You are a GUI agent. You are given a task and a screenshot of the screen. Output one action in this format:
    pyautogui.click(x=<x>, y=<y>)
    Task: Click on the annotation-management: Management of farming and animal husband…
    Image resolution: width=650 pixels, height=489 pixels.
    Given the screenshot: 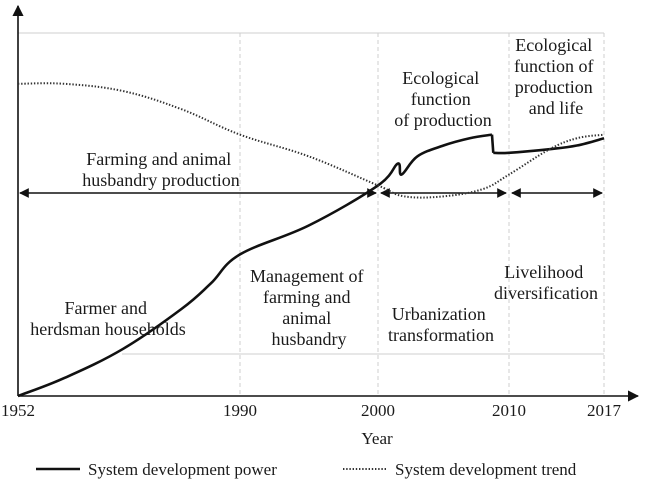 What is the action you would take?
    pyautogui.click(x=309, y=307)
    